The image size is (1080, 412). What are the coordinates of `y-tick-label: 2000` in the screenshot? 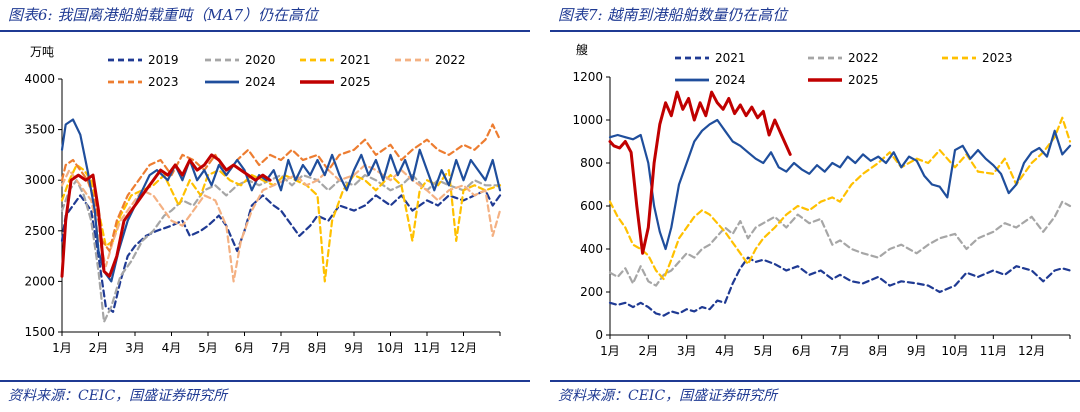 It's located at (39, 281).